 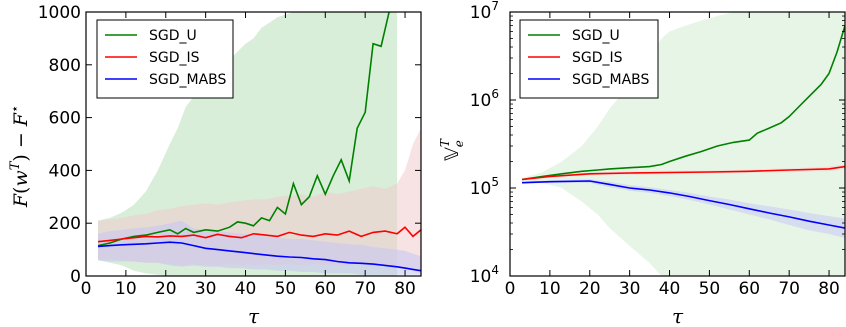 I want to click on y-tick-label: 0, so click(x=75, y=277).